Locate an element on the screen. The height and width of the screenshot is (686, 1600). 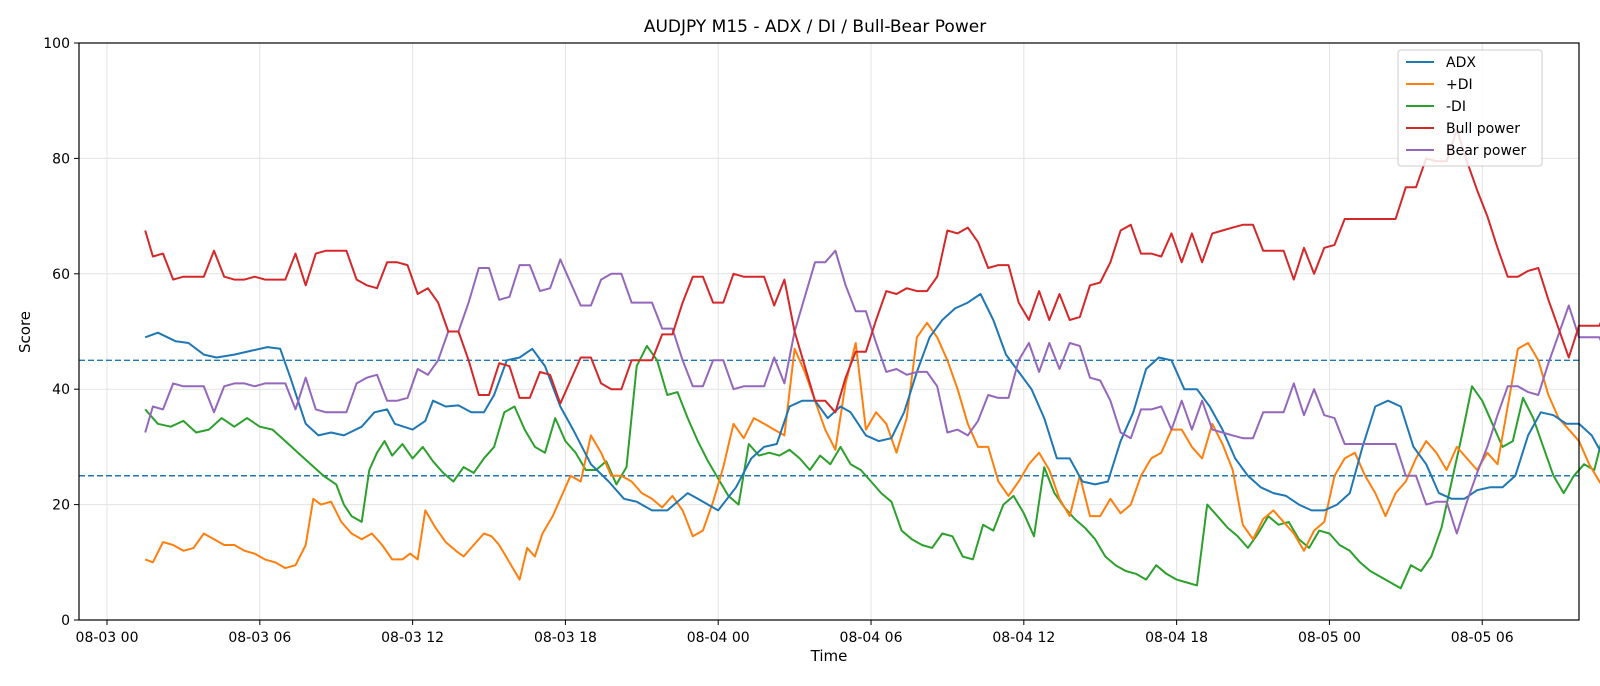
y-axis-ticks: 0 20 40 60 80 100 is located at coordinates (61, 332).